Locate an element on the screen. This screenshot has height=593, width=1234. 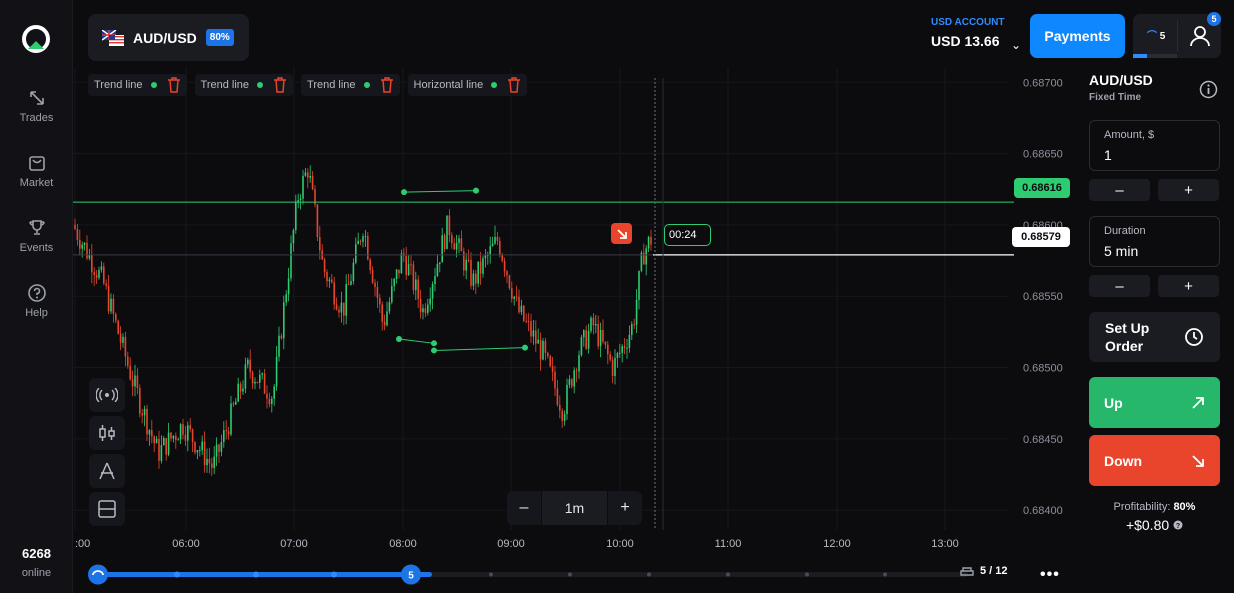
up-button: Up is located at coordinates (1154, 402).